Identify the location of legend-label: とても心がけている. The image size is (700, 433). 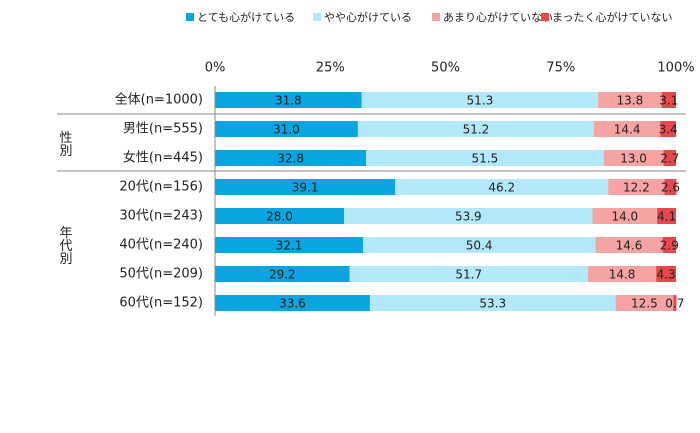
(246, 17).